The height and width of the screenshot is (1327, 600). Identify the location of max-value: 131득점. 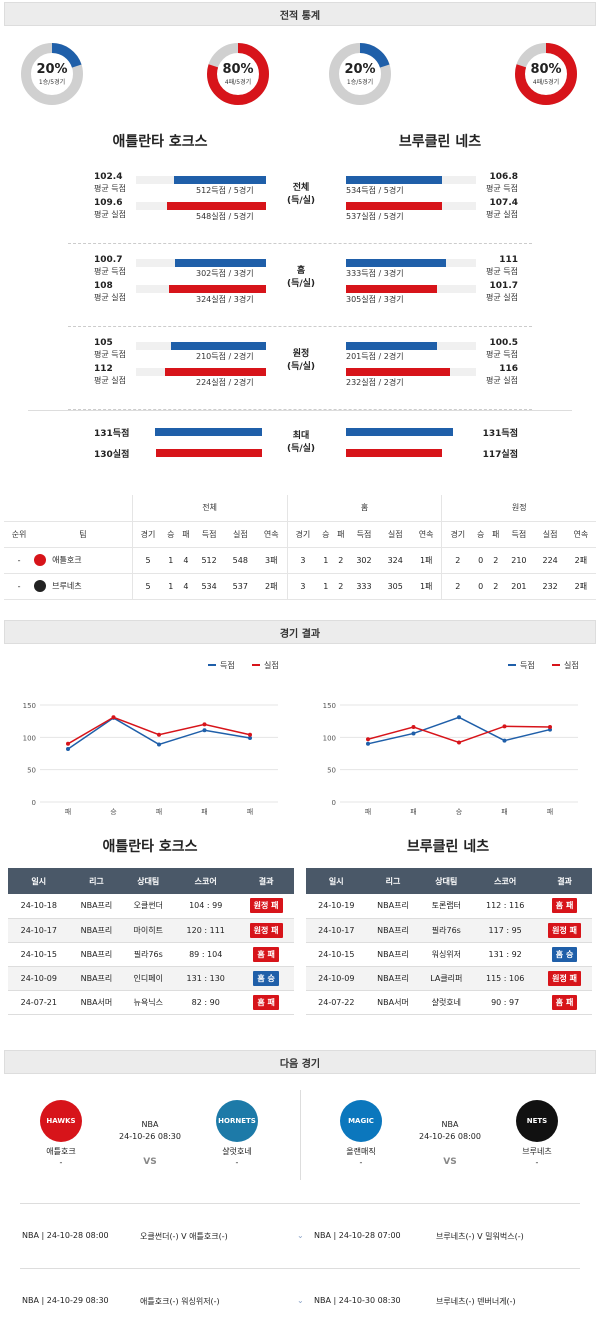
(500, 434).